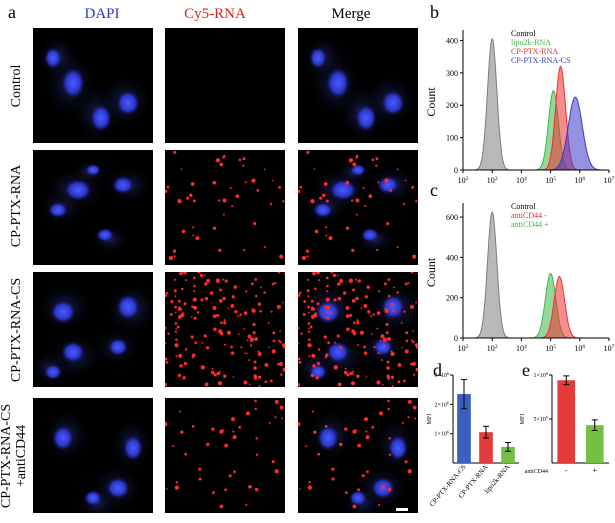  What do you see at coordinates (541, 419) in the screenshot?
I see `y-tick-label: 5×10⁵` at bounding box center [541, 419].